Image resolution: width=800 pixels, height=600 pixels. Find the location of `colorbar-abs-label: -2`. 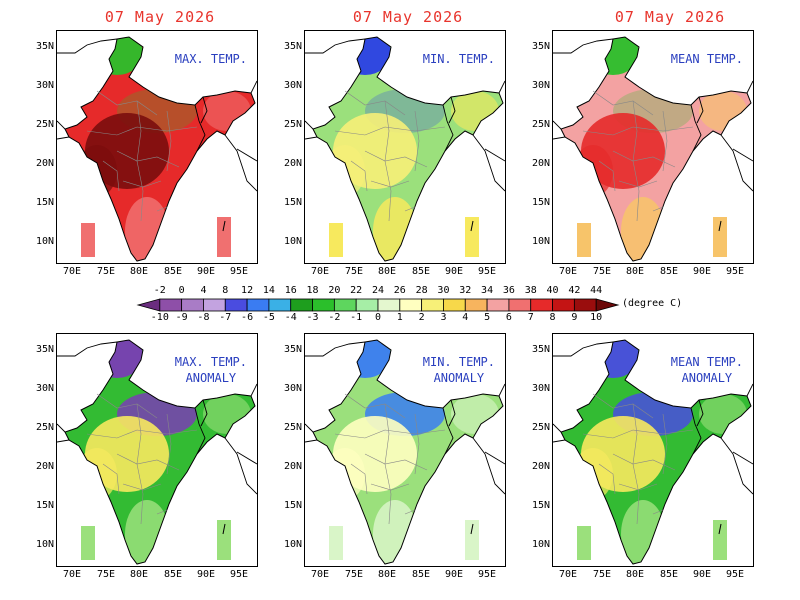

colorbar-abs-label: -2 is located at coordinates (159, 290).